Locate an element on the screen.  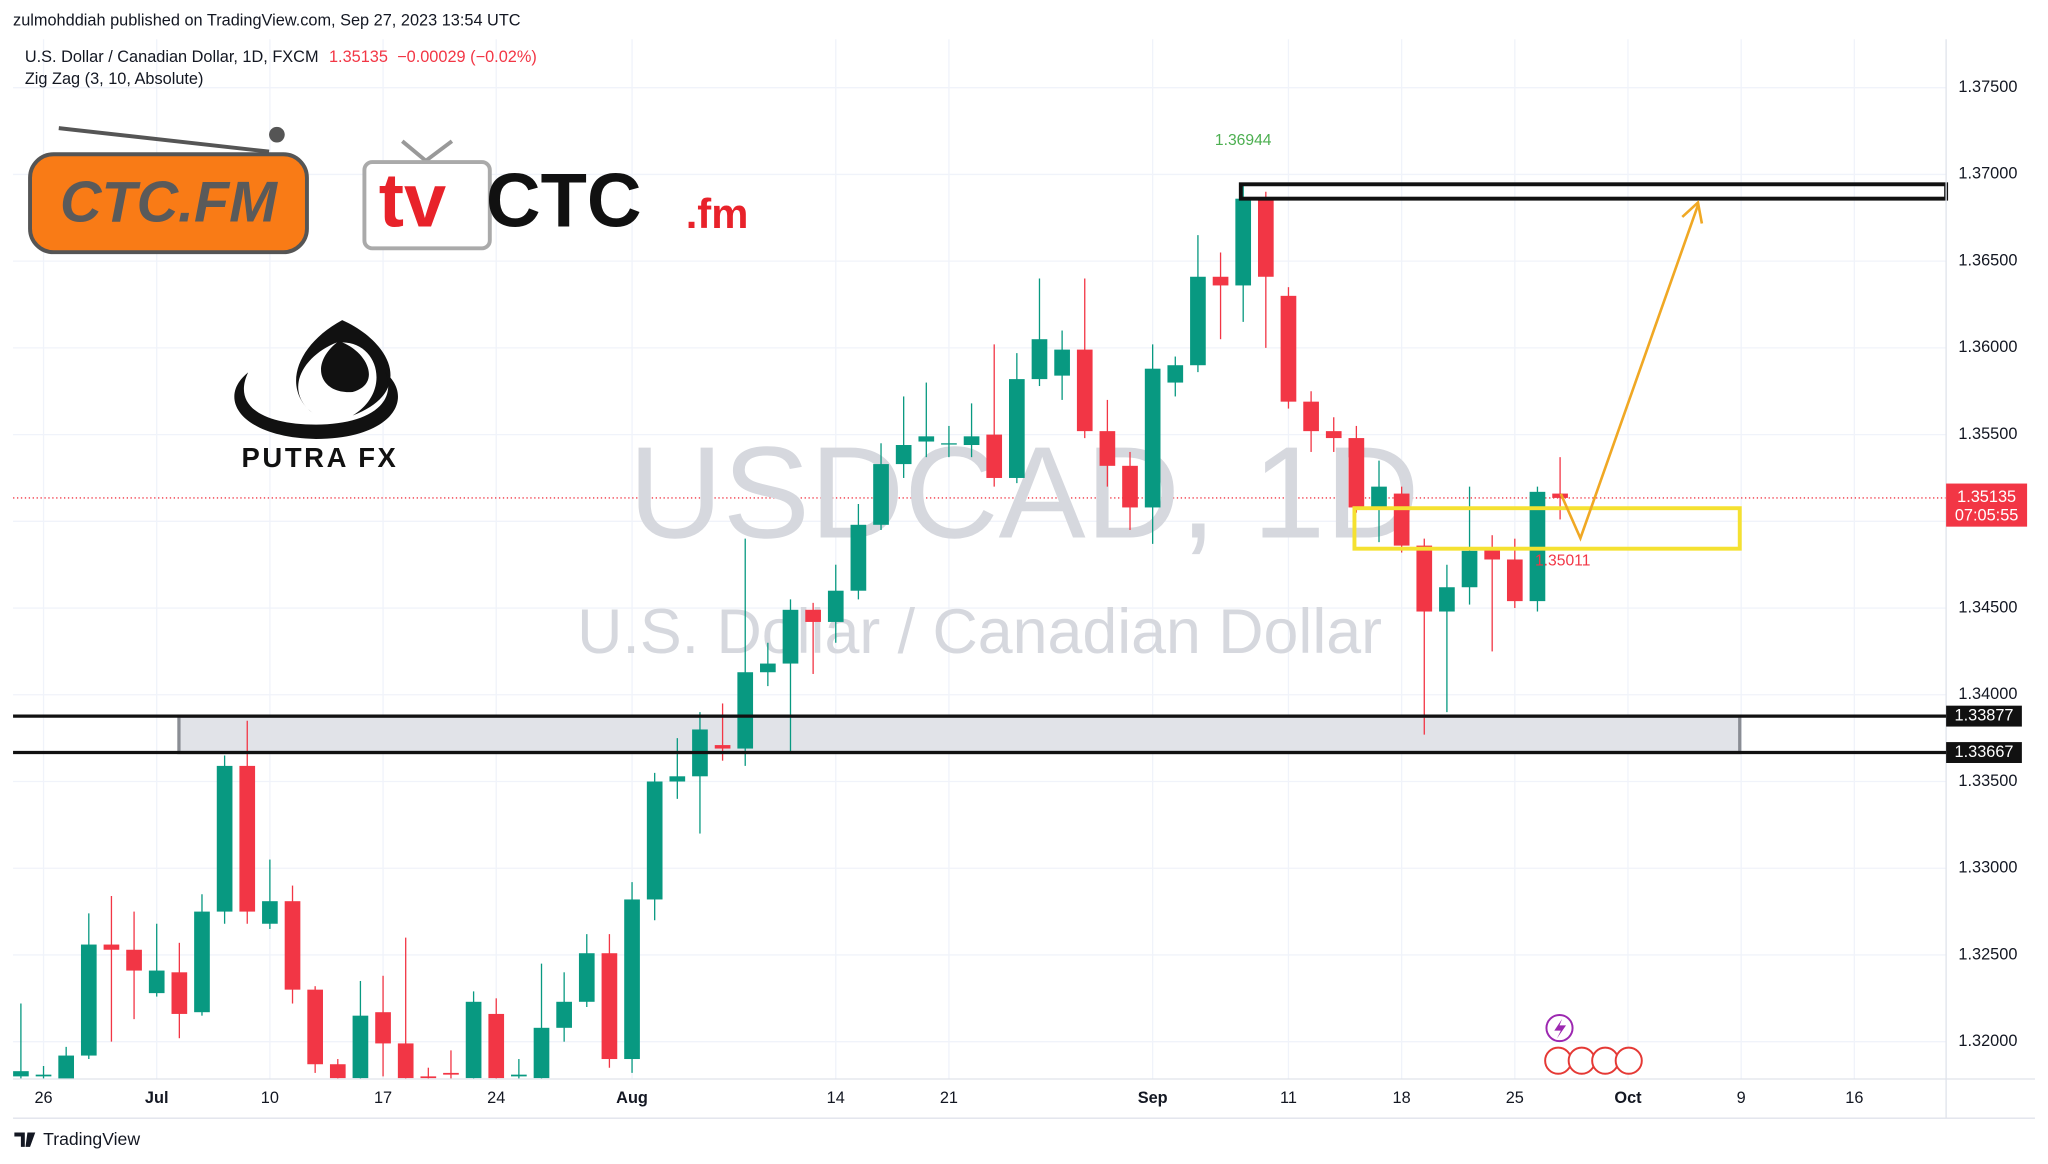
y-tick-label: 1.37500 is located at coordinates (1987, 87).